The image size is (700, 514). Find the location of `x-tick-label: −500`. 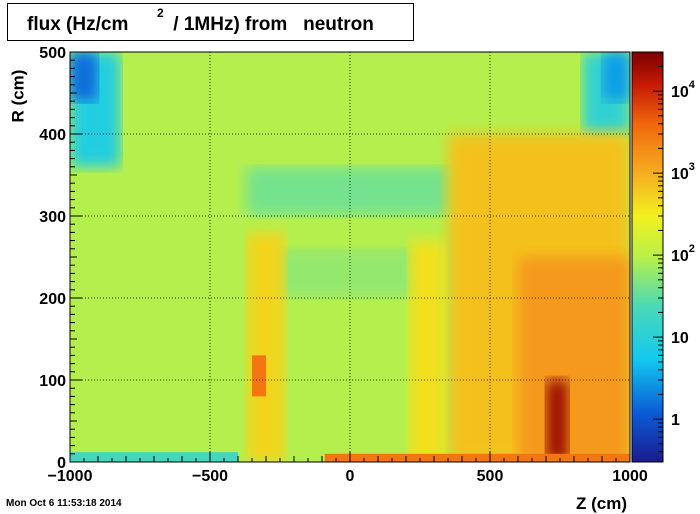

x-tick-label: −500 is located at coordinates (210, 476).